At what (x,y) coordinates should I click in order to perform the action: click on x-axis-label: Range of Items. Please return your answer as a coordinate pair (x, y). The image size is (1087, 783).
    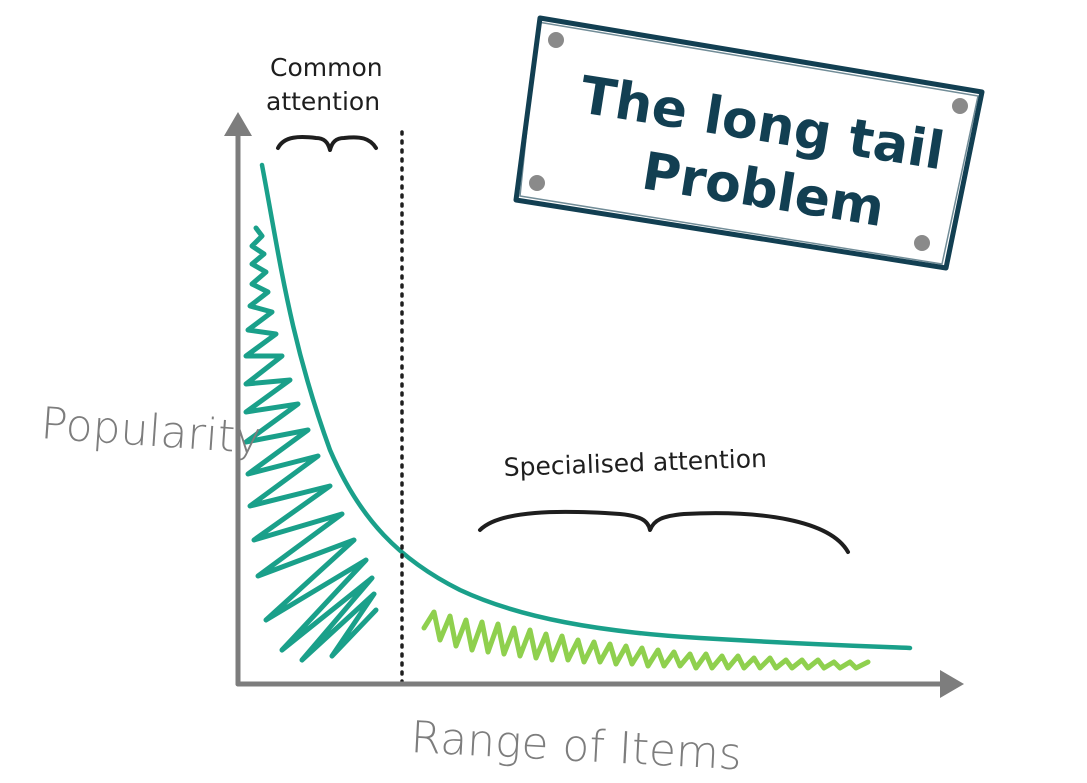
    Looking at the image, I should click on (576, 746).